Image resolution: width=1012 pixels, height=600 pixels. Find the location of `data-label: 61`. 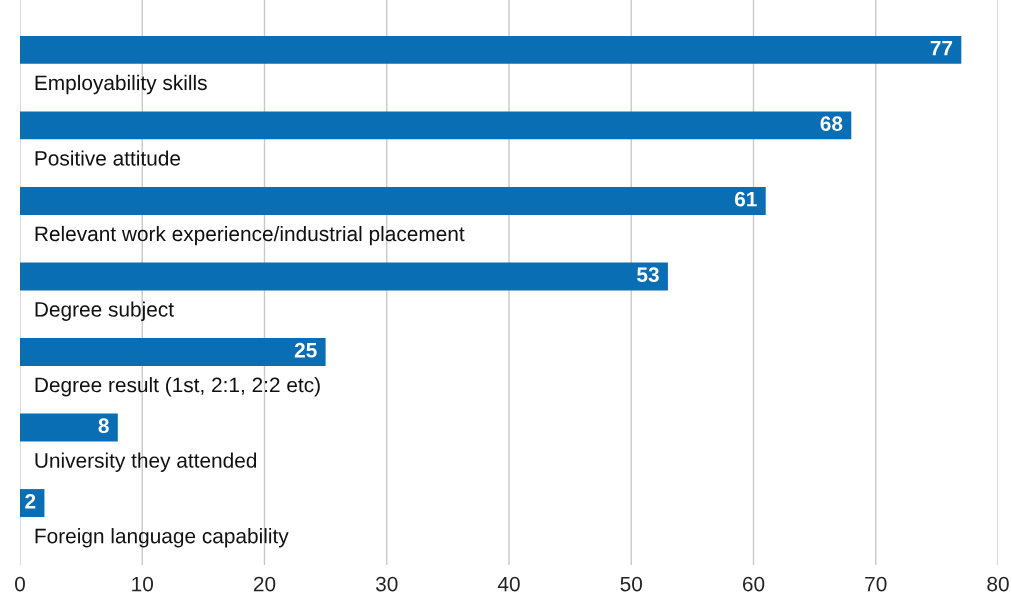

data-label: 61 is located at coordinates (745, 199).